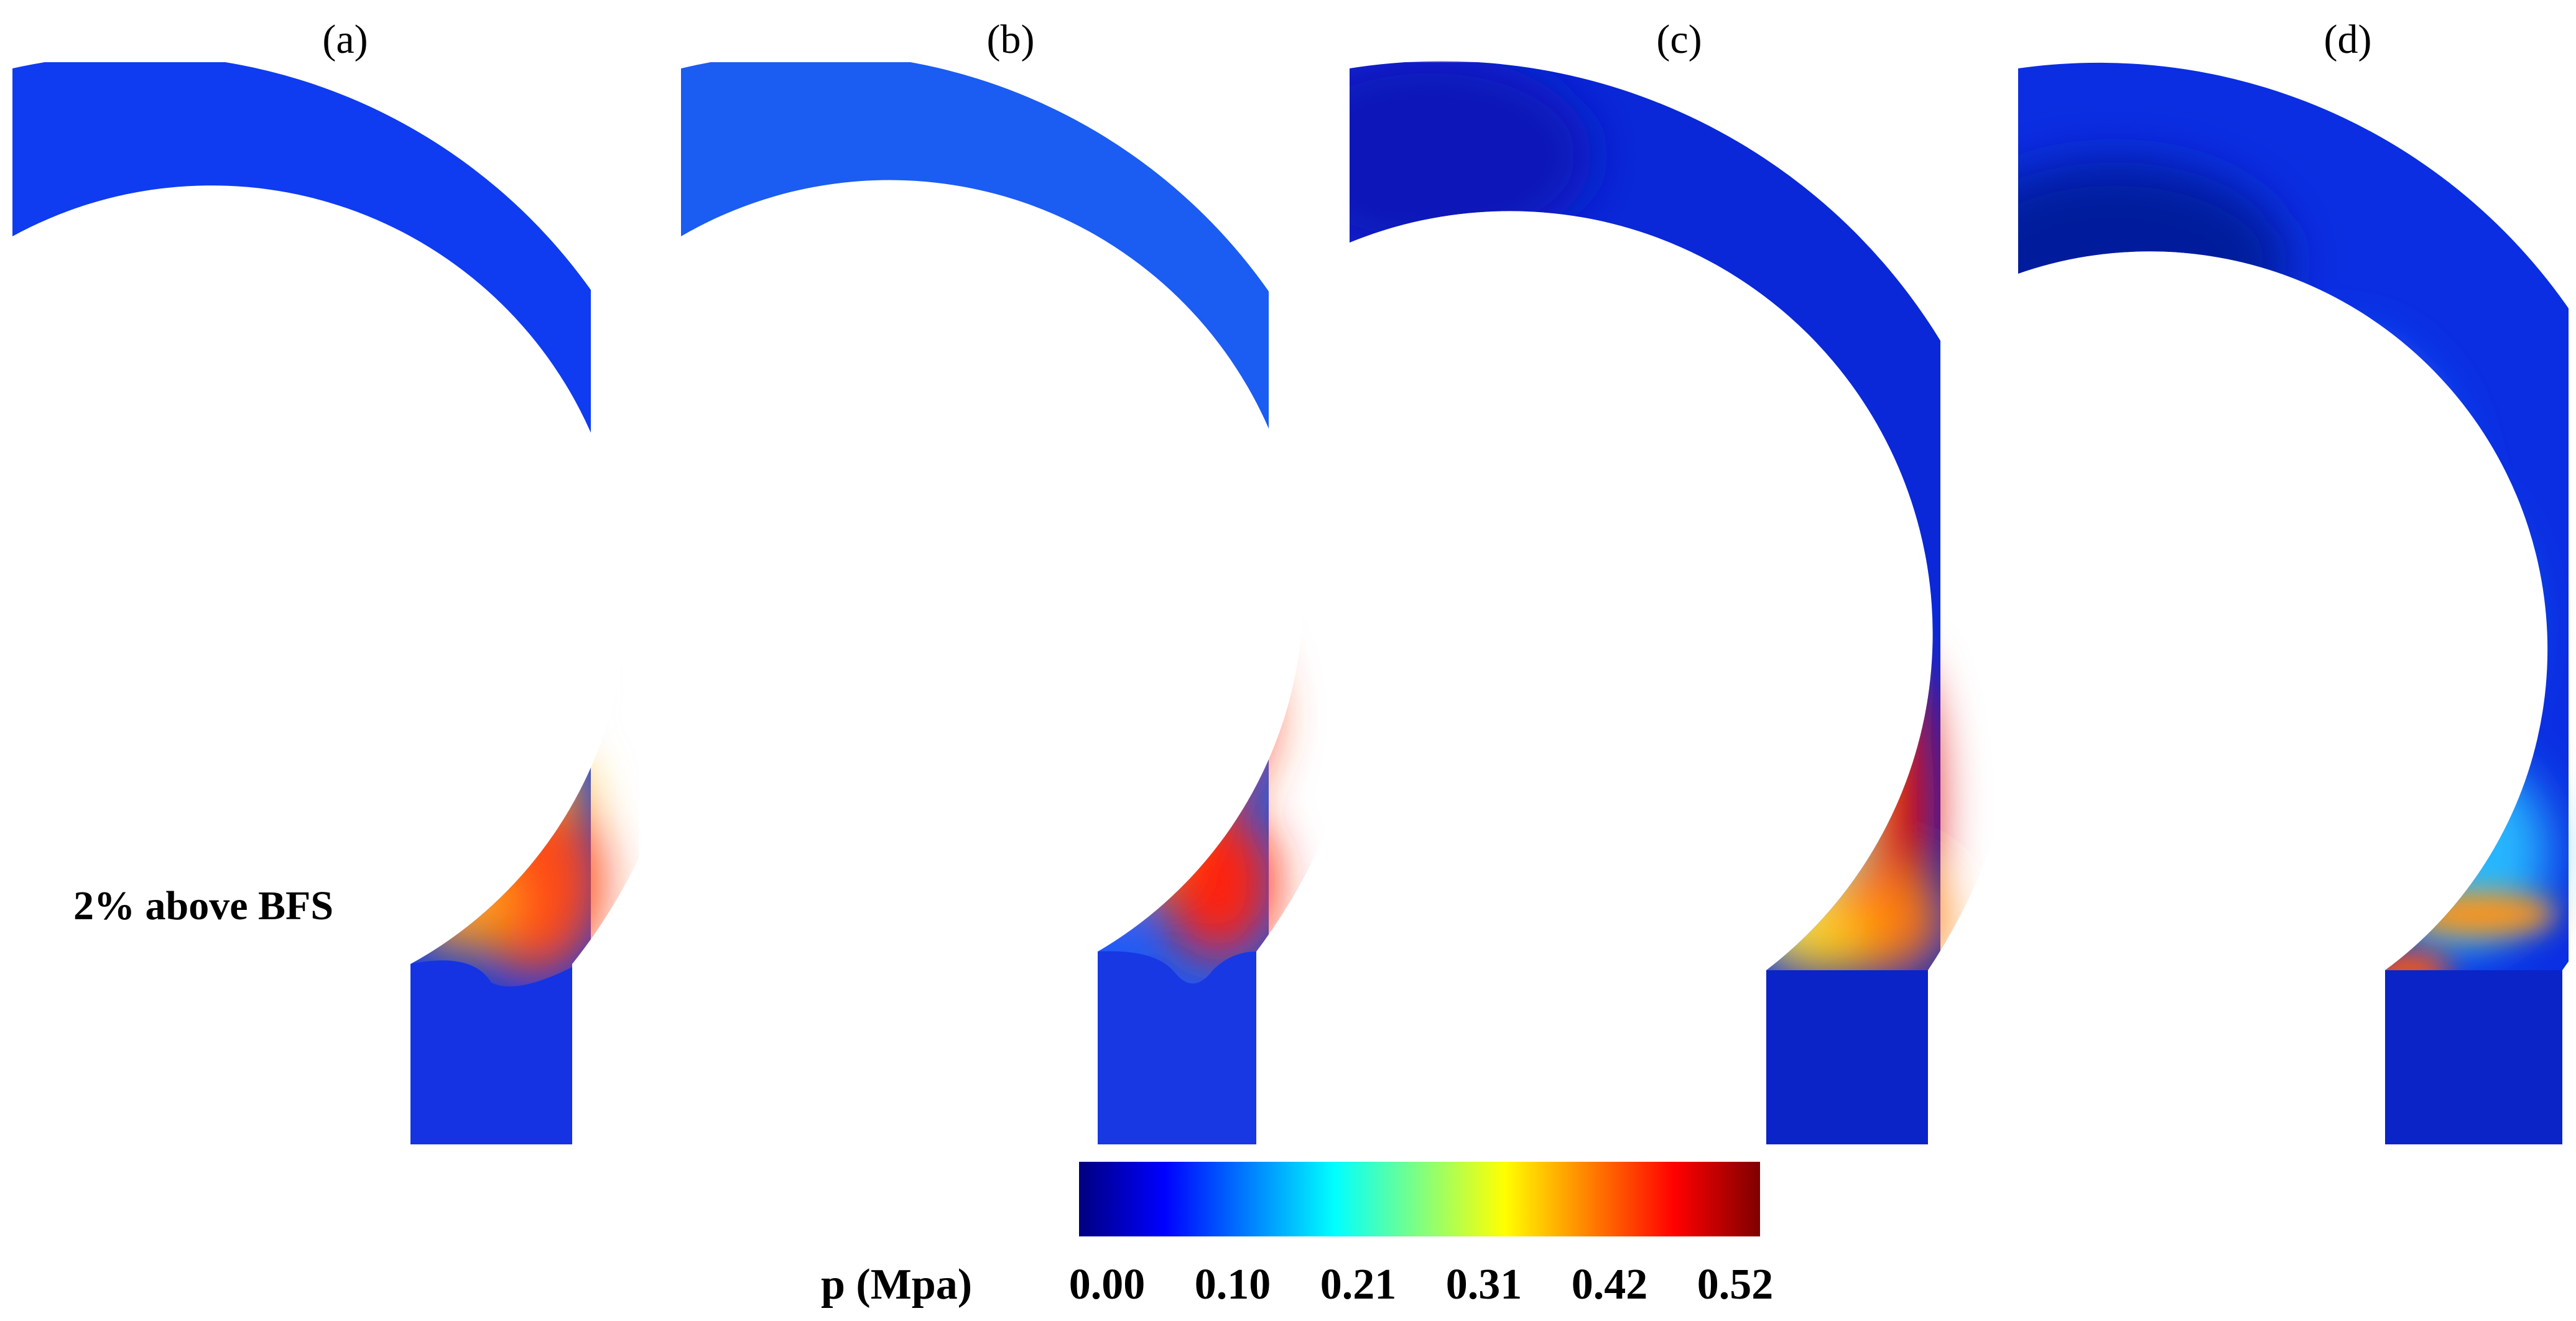 The height and width of the screenshot is (1321, 2576). Describe the element at coordinates (2348, 39) in the screenshot. I see `panel-label-d: (d)` at that location.